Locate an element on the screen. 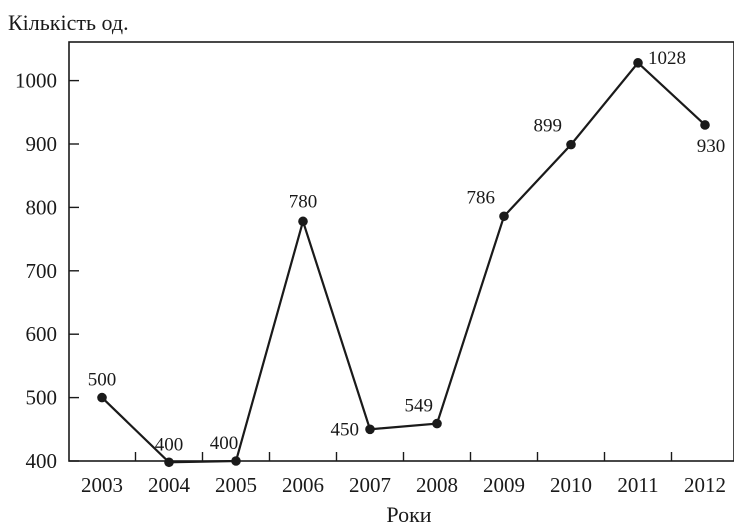 This screenshot has height=528, width=734. data-label-2010: 899 is located at coordinates (548, 126).